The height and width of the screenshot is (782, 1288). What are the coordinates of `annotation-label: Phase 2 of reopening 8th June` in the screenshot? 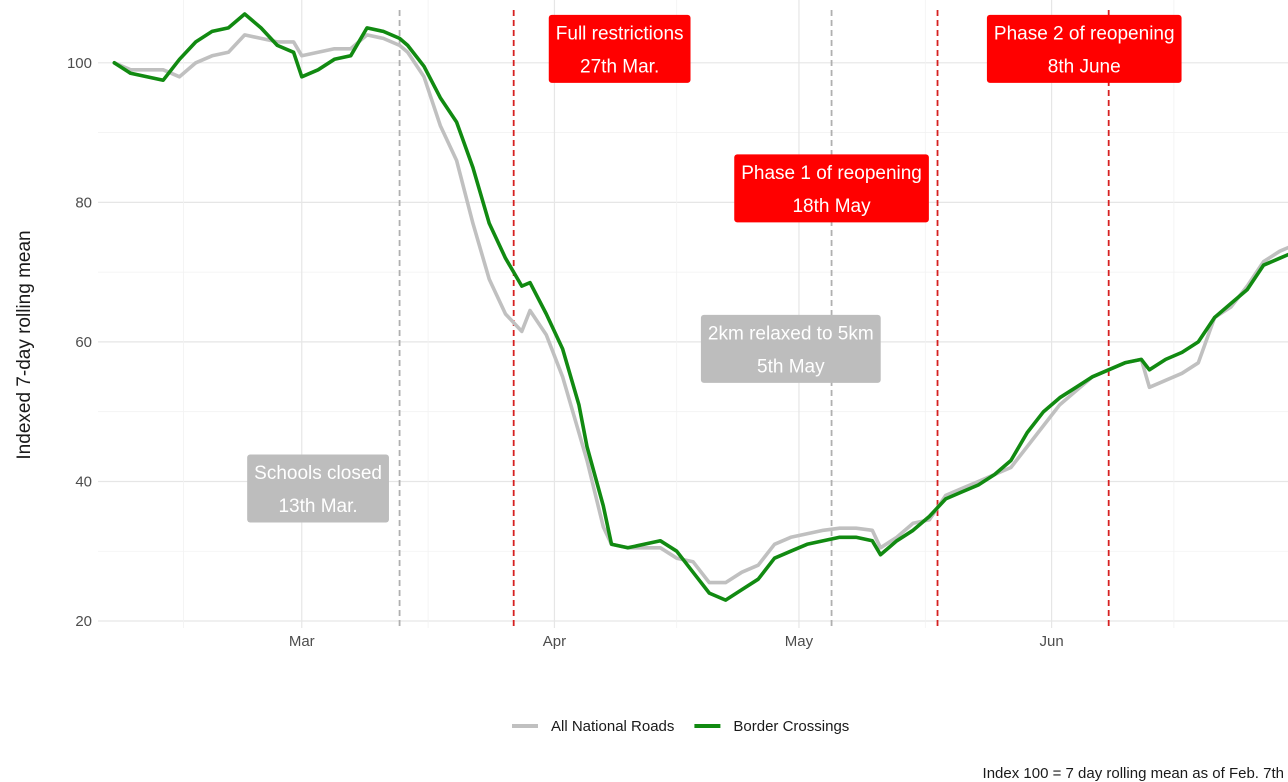 It's located at (1084, 48).